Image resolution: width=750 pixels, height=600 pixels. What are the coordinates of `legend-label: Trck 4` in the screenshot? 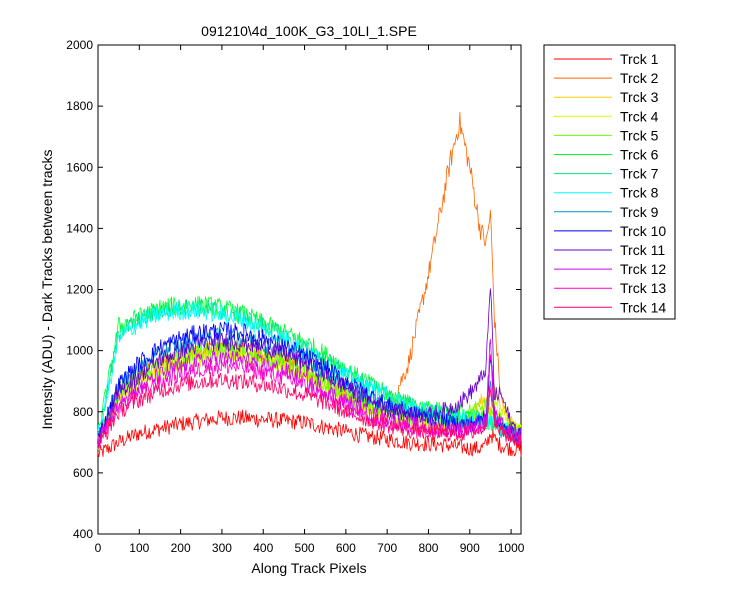 It's located at (639, 116).